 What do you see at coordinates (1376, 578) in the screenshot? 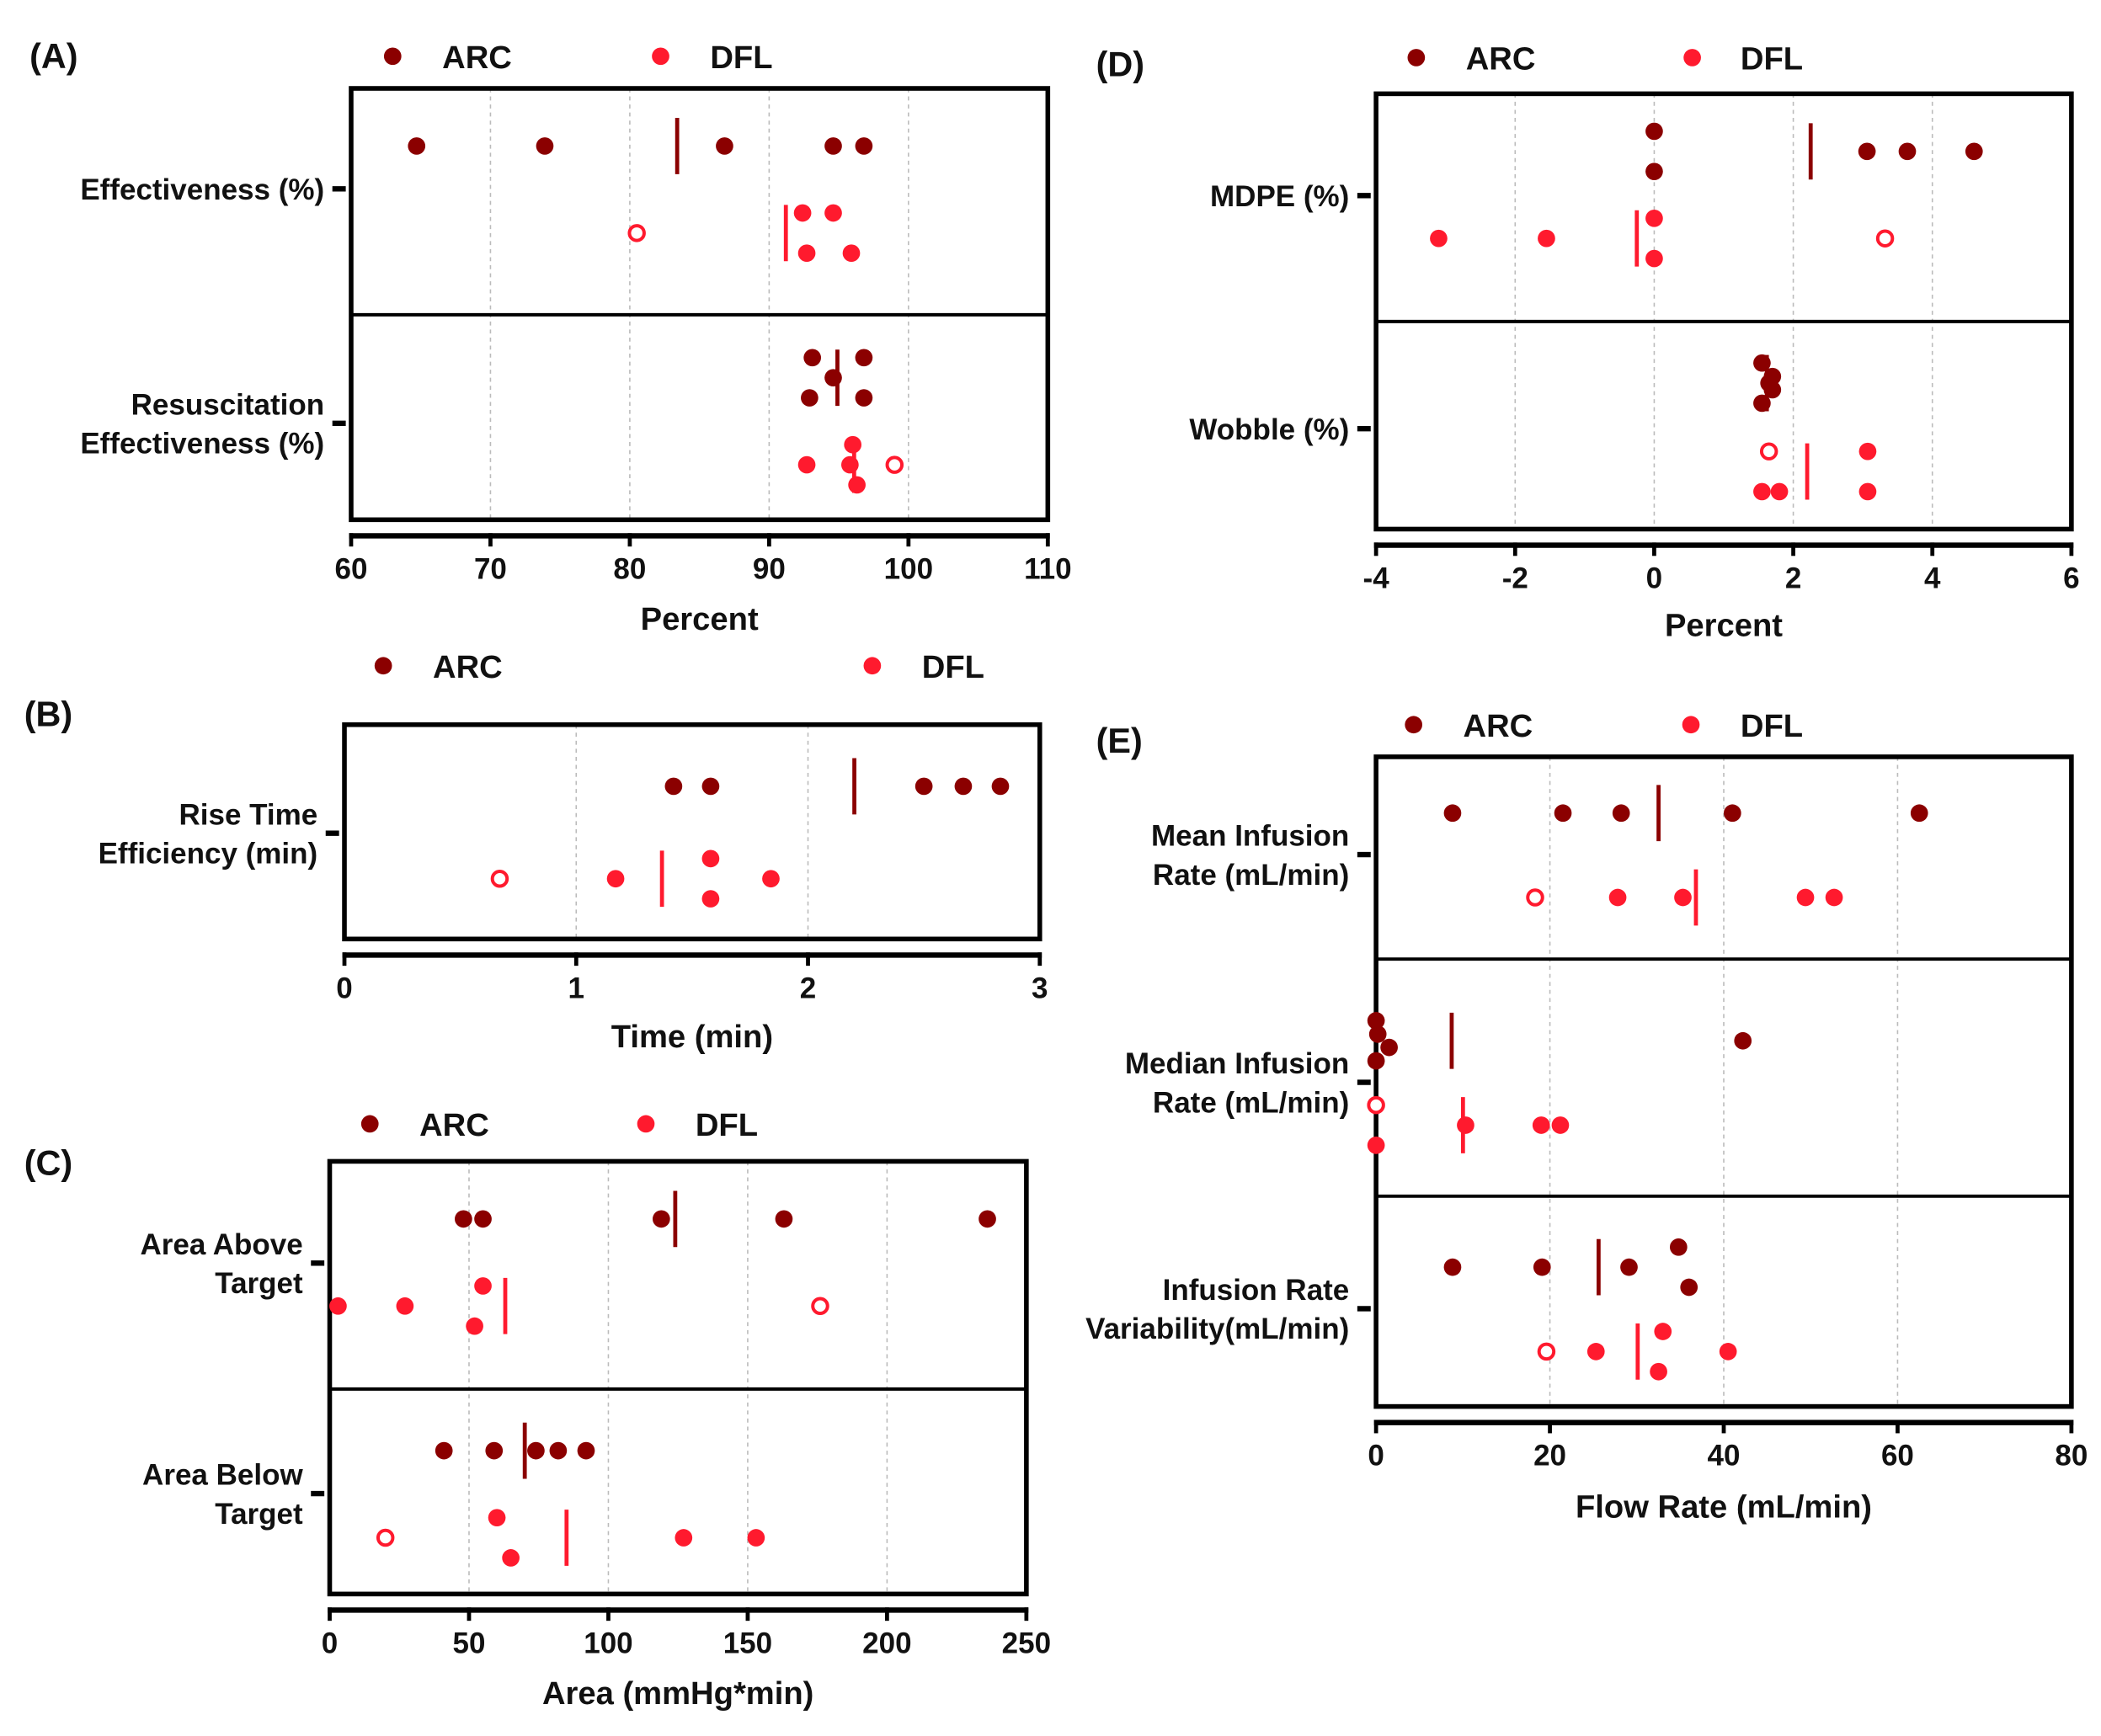
I see `x-tick-label: -4` at bounding box center [1376, 578].